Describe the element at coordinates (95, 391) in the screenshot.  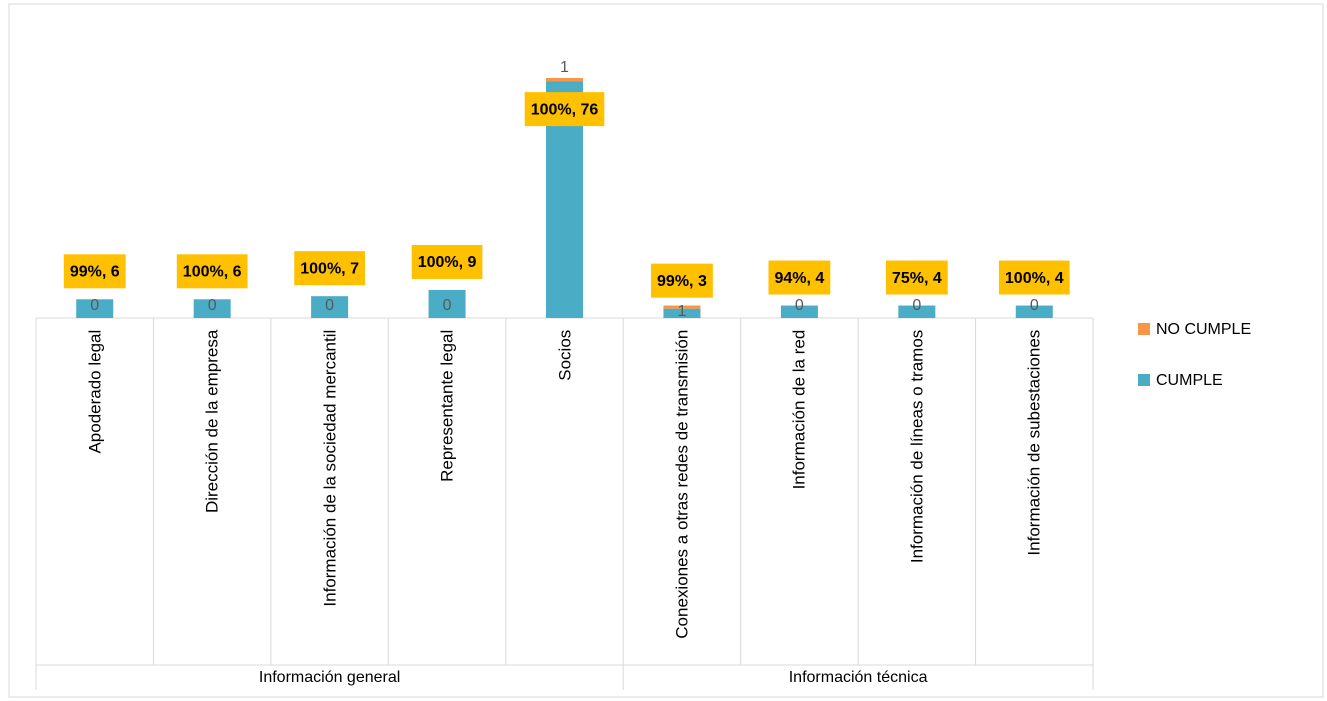
I see `x-tick-text: Apoderado legal` at that location.